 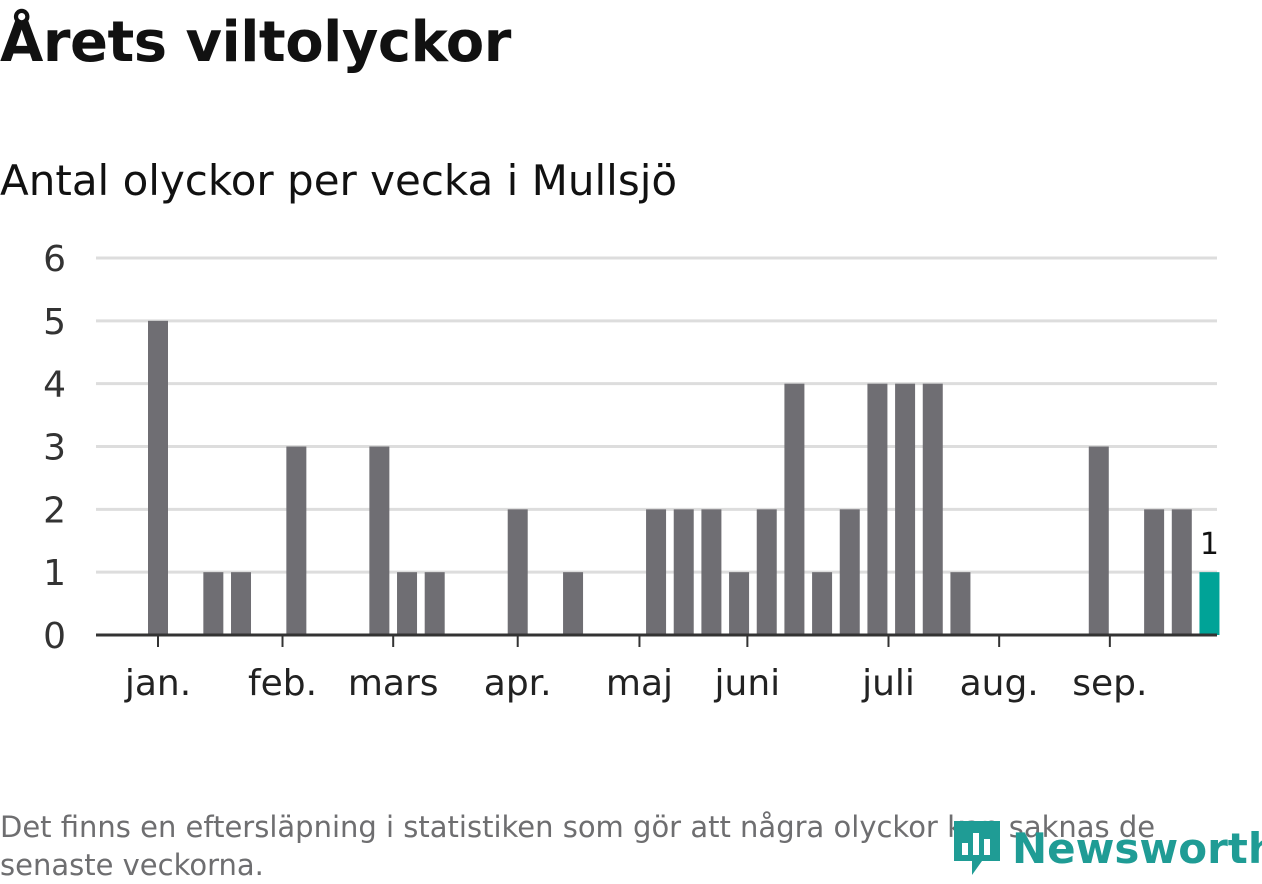 I want to click on chart-subtitle: Antal olyckor per vecka i Mullsjö, so click(x=339, y=180).